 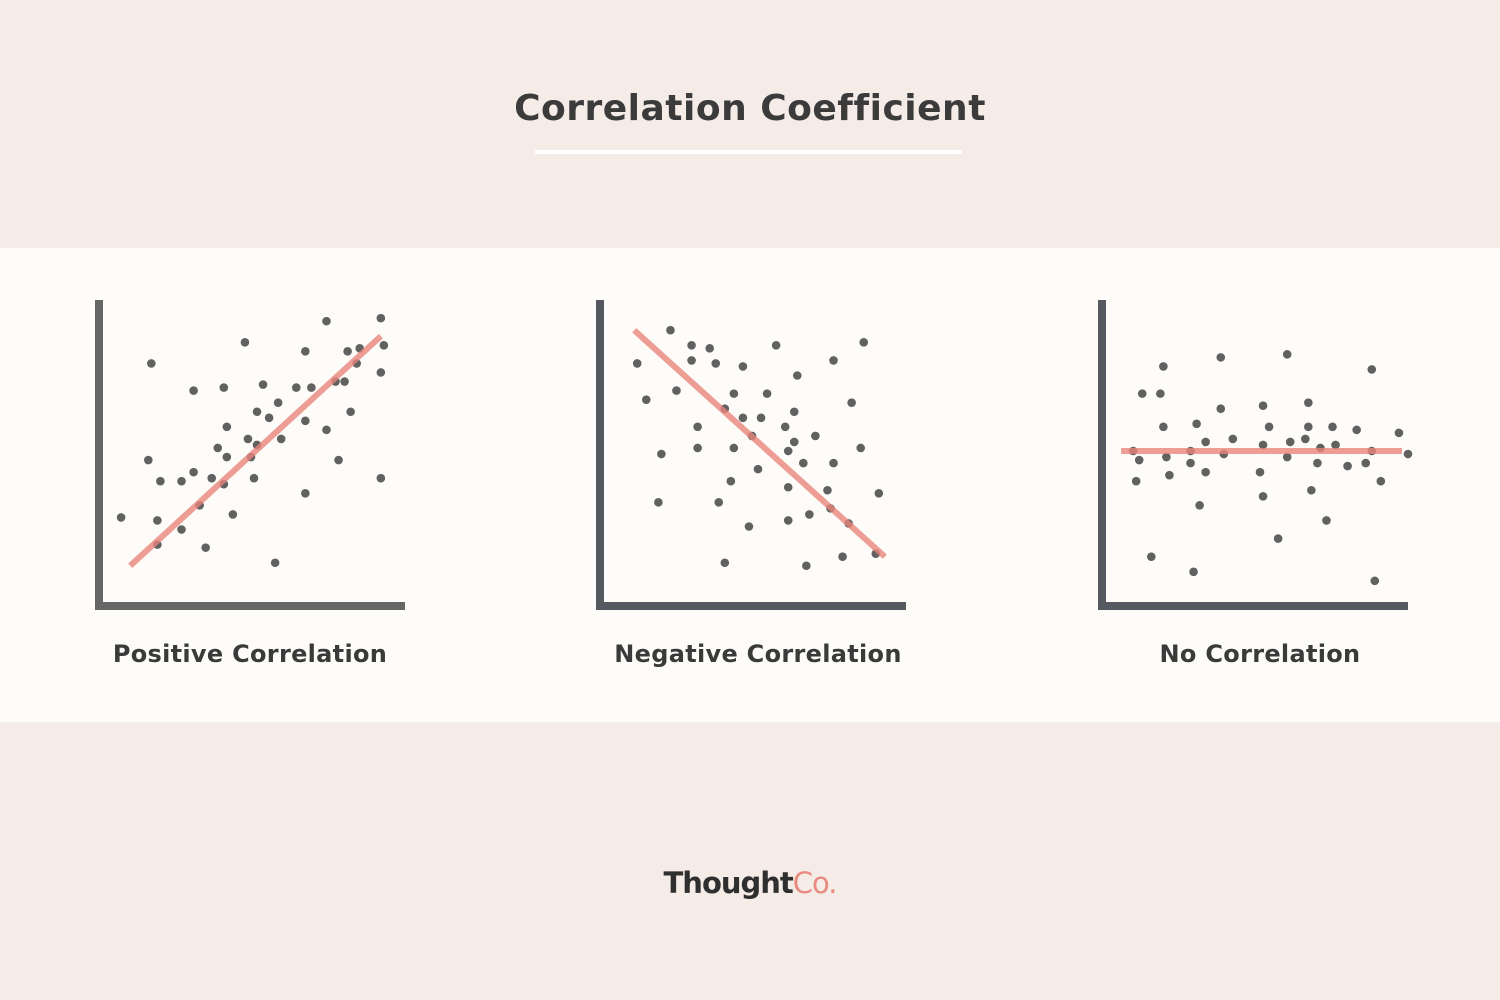 What do you see at coordinates (1260, 654) in the screenshot?
I see `no-correlation-label: No Correlation` at bounding box center [1260, 654].